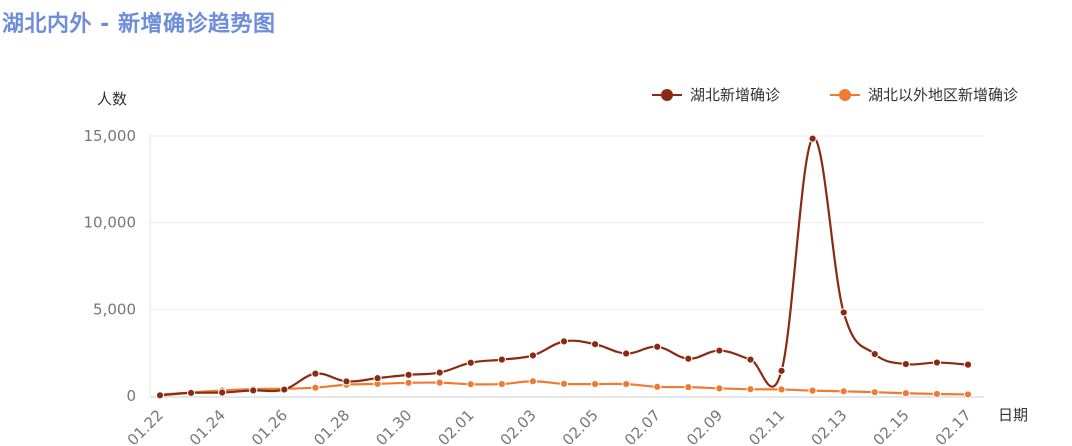 The width and height of the screenshot is (1072, 446). I want to click on y-axis-label: 人数, so click(112, 99).